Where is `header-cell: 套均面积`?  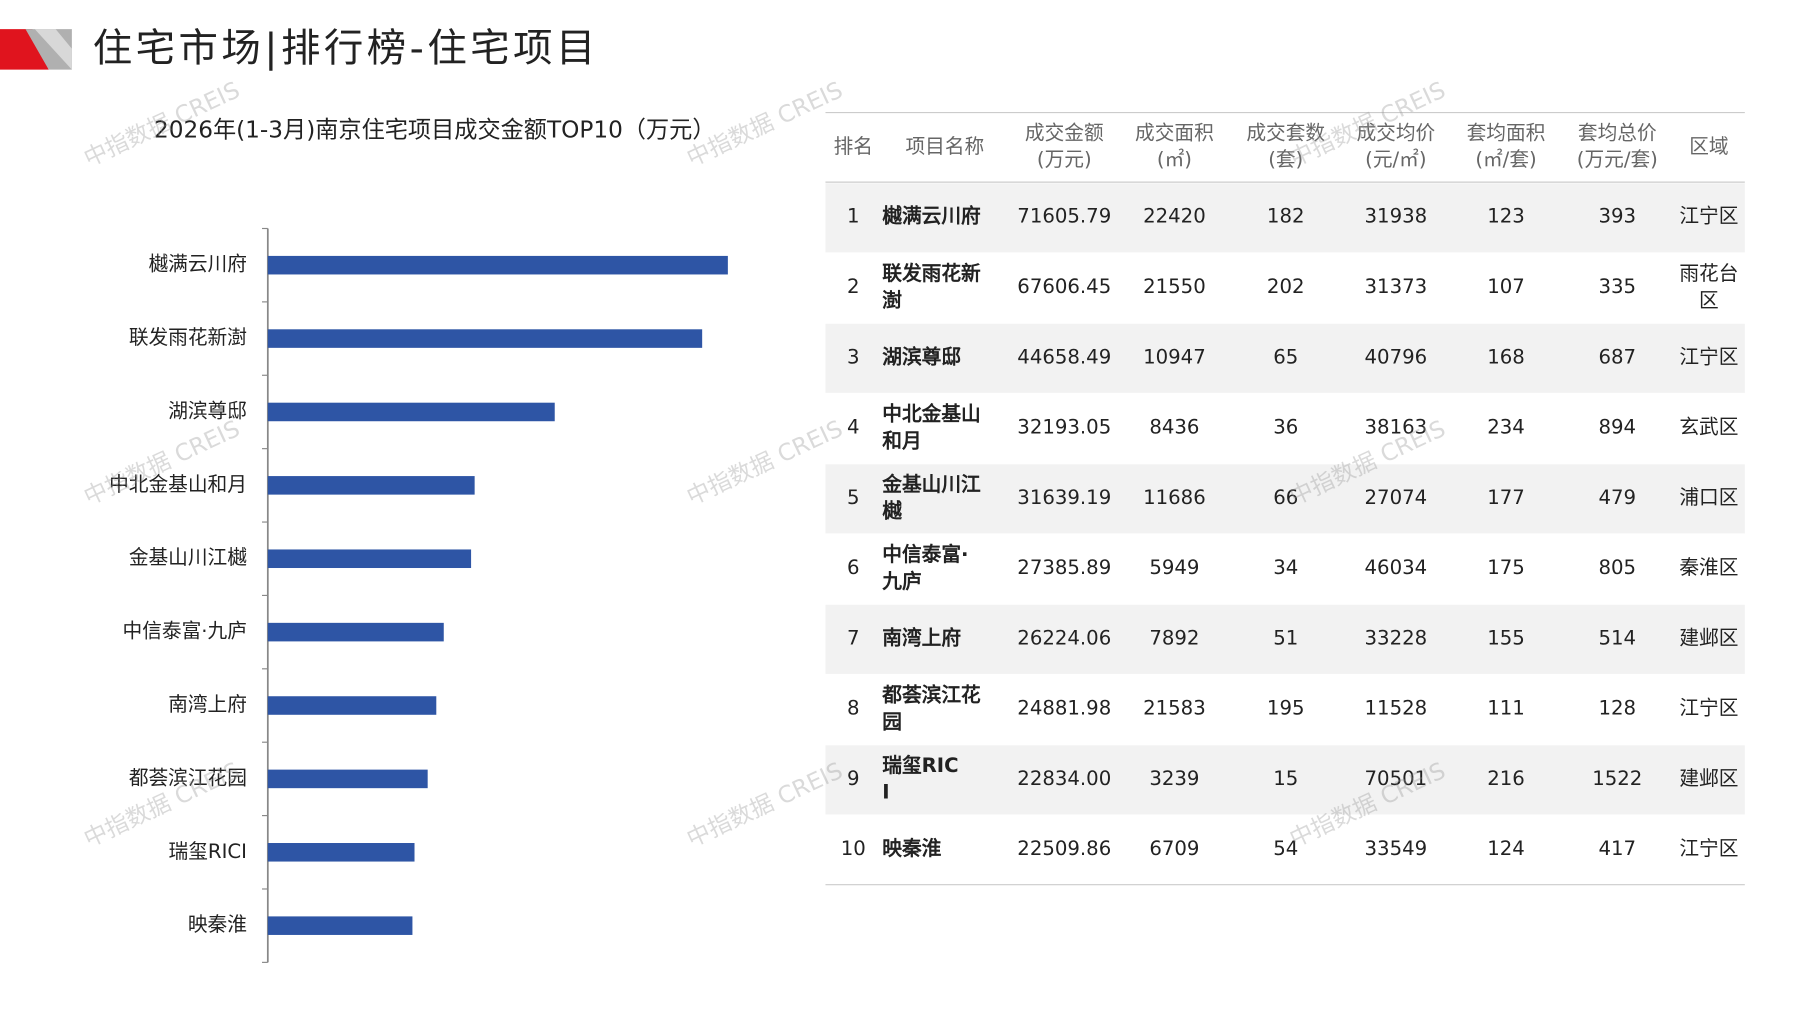
header-cell: 套均面积 is located at coordinates (1506, 133).